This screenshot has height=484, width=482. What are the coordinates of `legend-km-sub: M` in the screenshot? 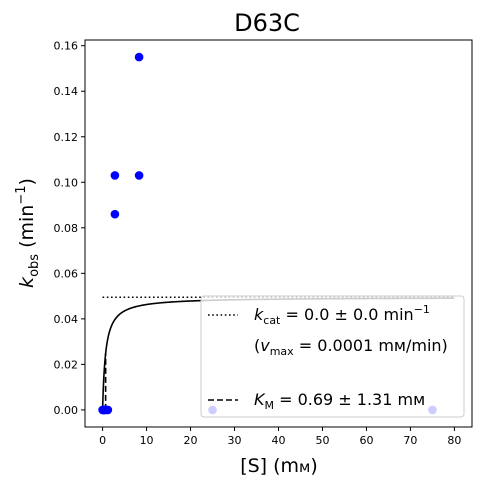 It's located at (270, 405).